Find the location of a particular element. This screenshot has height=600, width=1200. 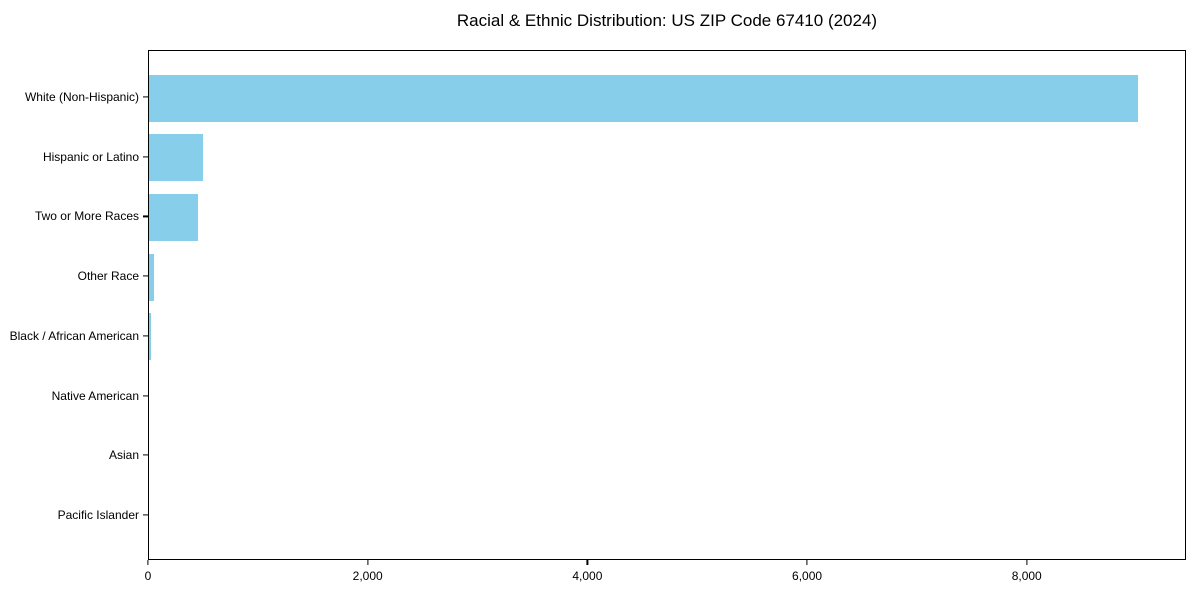

x-axis-tick-label: 8,000 is located at coordinates (1026, 576).